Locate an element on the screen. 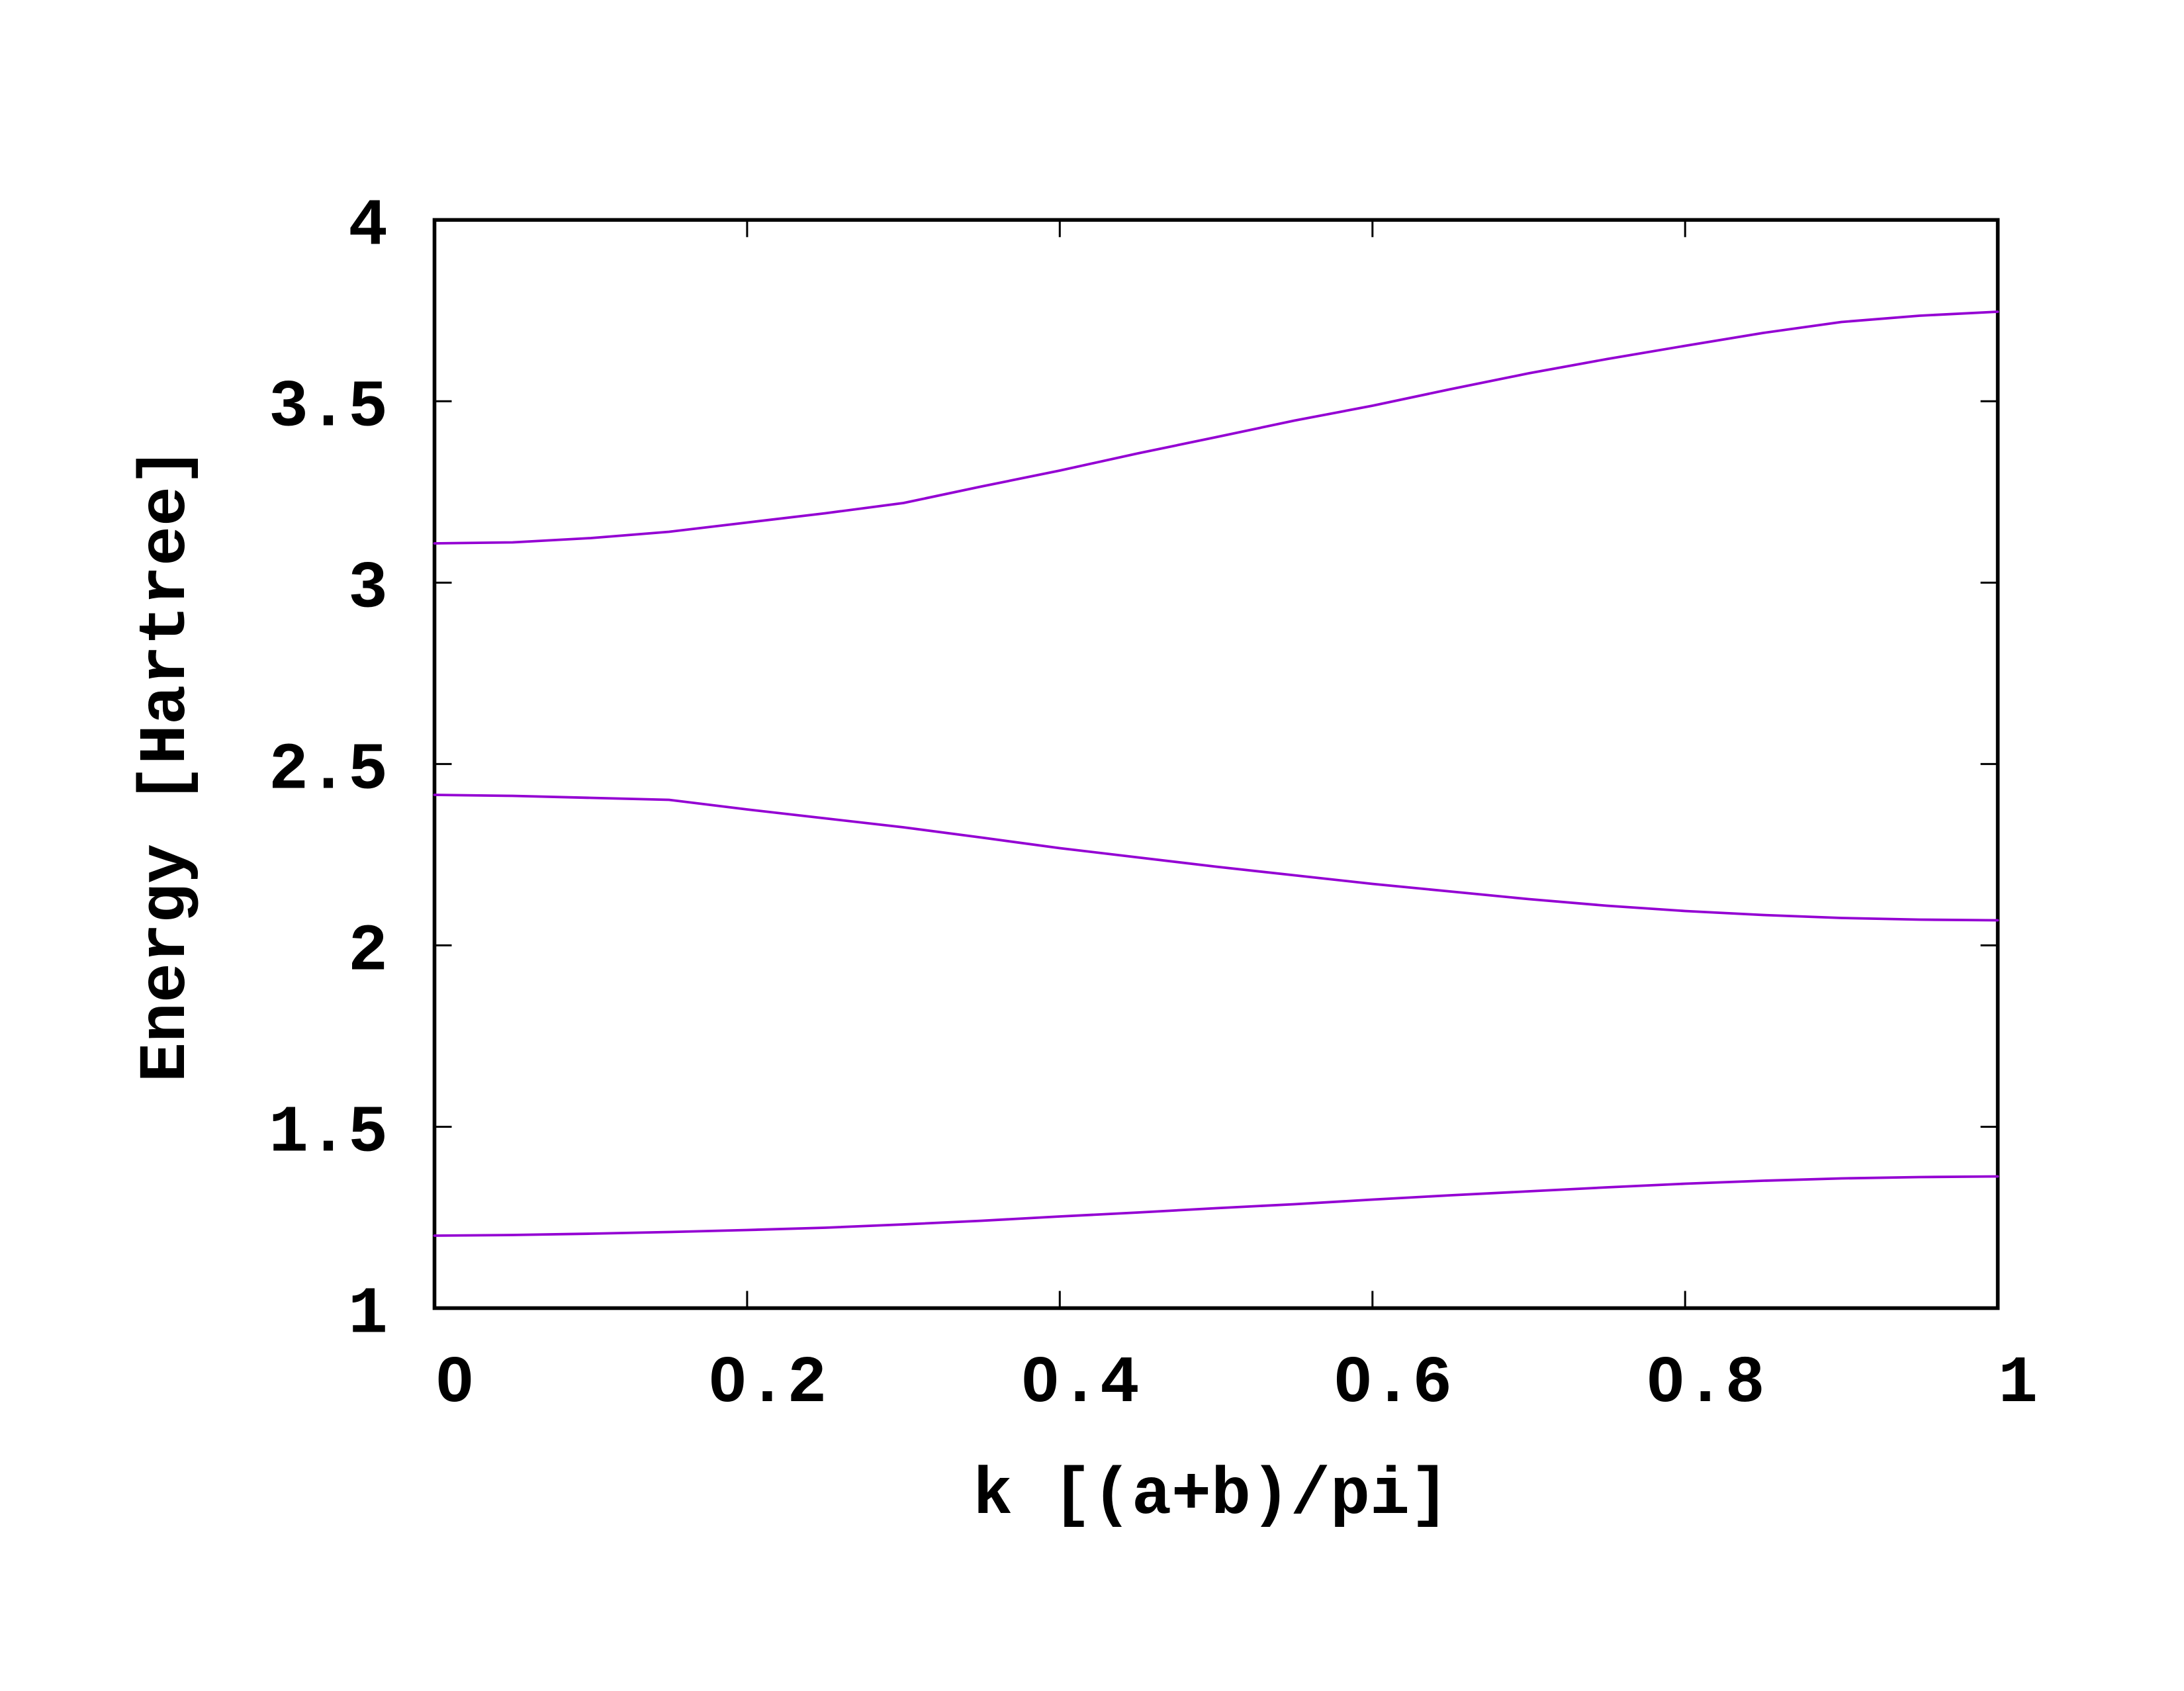 Image resolution: width=2184 pixels, height=1691 pixels. svg-text: 2 is located at coordinates (368, 952).